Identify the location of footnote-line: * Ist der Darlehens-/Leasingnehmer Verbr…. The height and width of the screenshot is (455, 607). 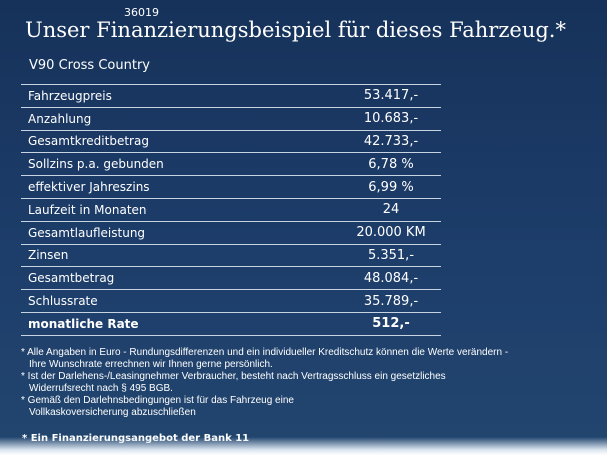
(233, 376).